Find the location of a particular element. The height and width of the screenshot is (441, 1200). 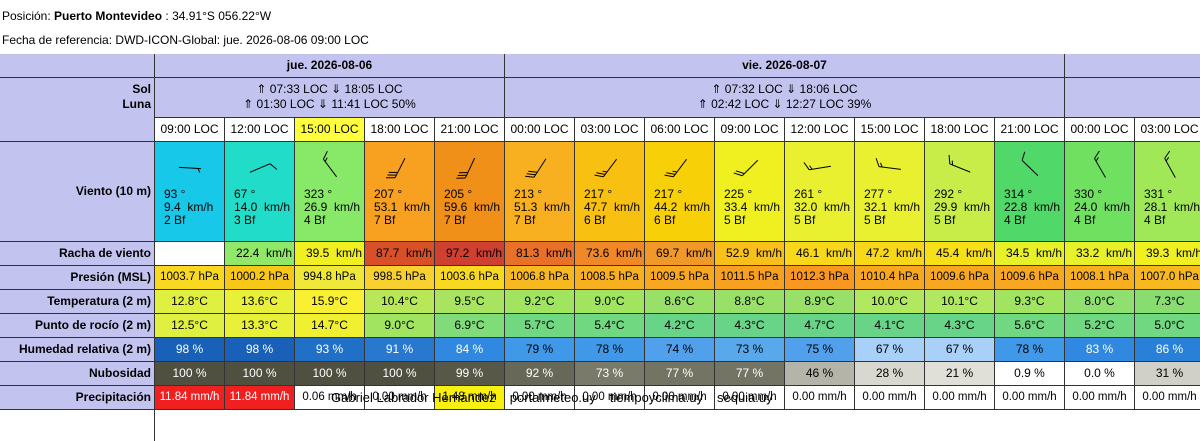

wind-text: 93 ° 9.4 km/h 2 Bf is located at coordinates (188, 207).